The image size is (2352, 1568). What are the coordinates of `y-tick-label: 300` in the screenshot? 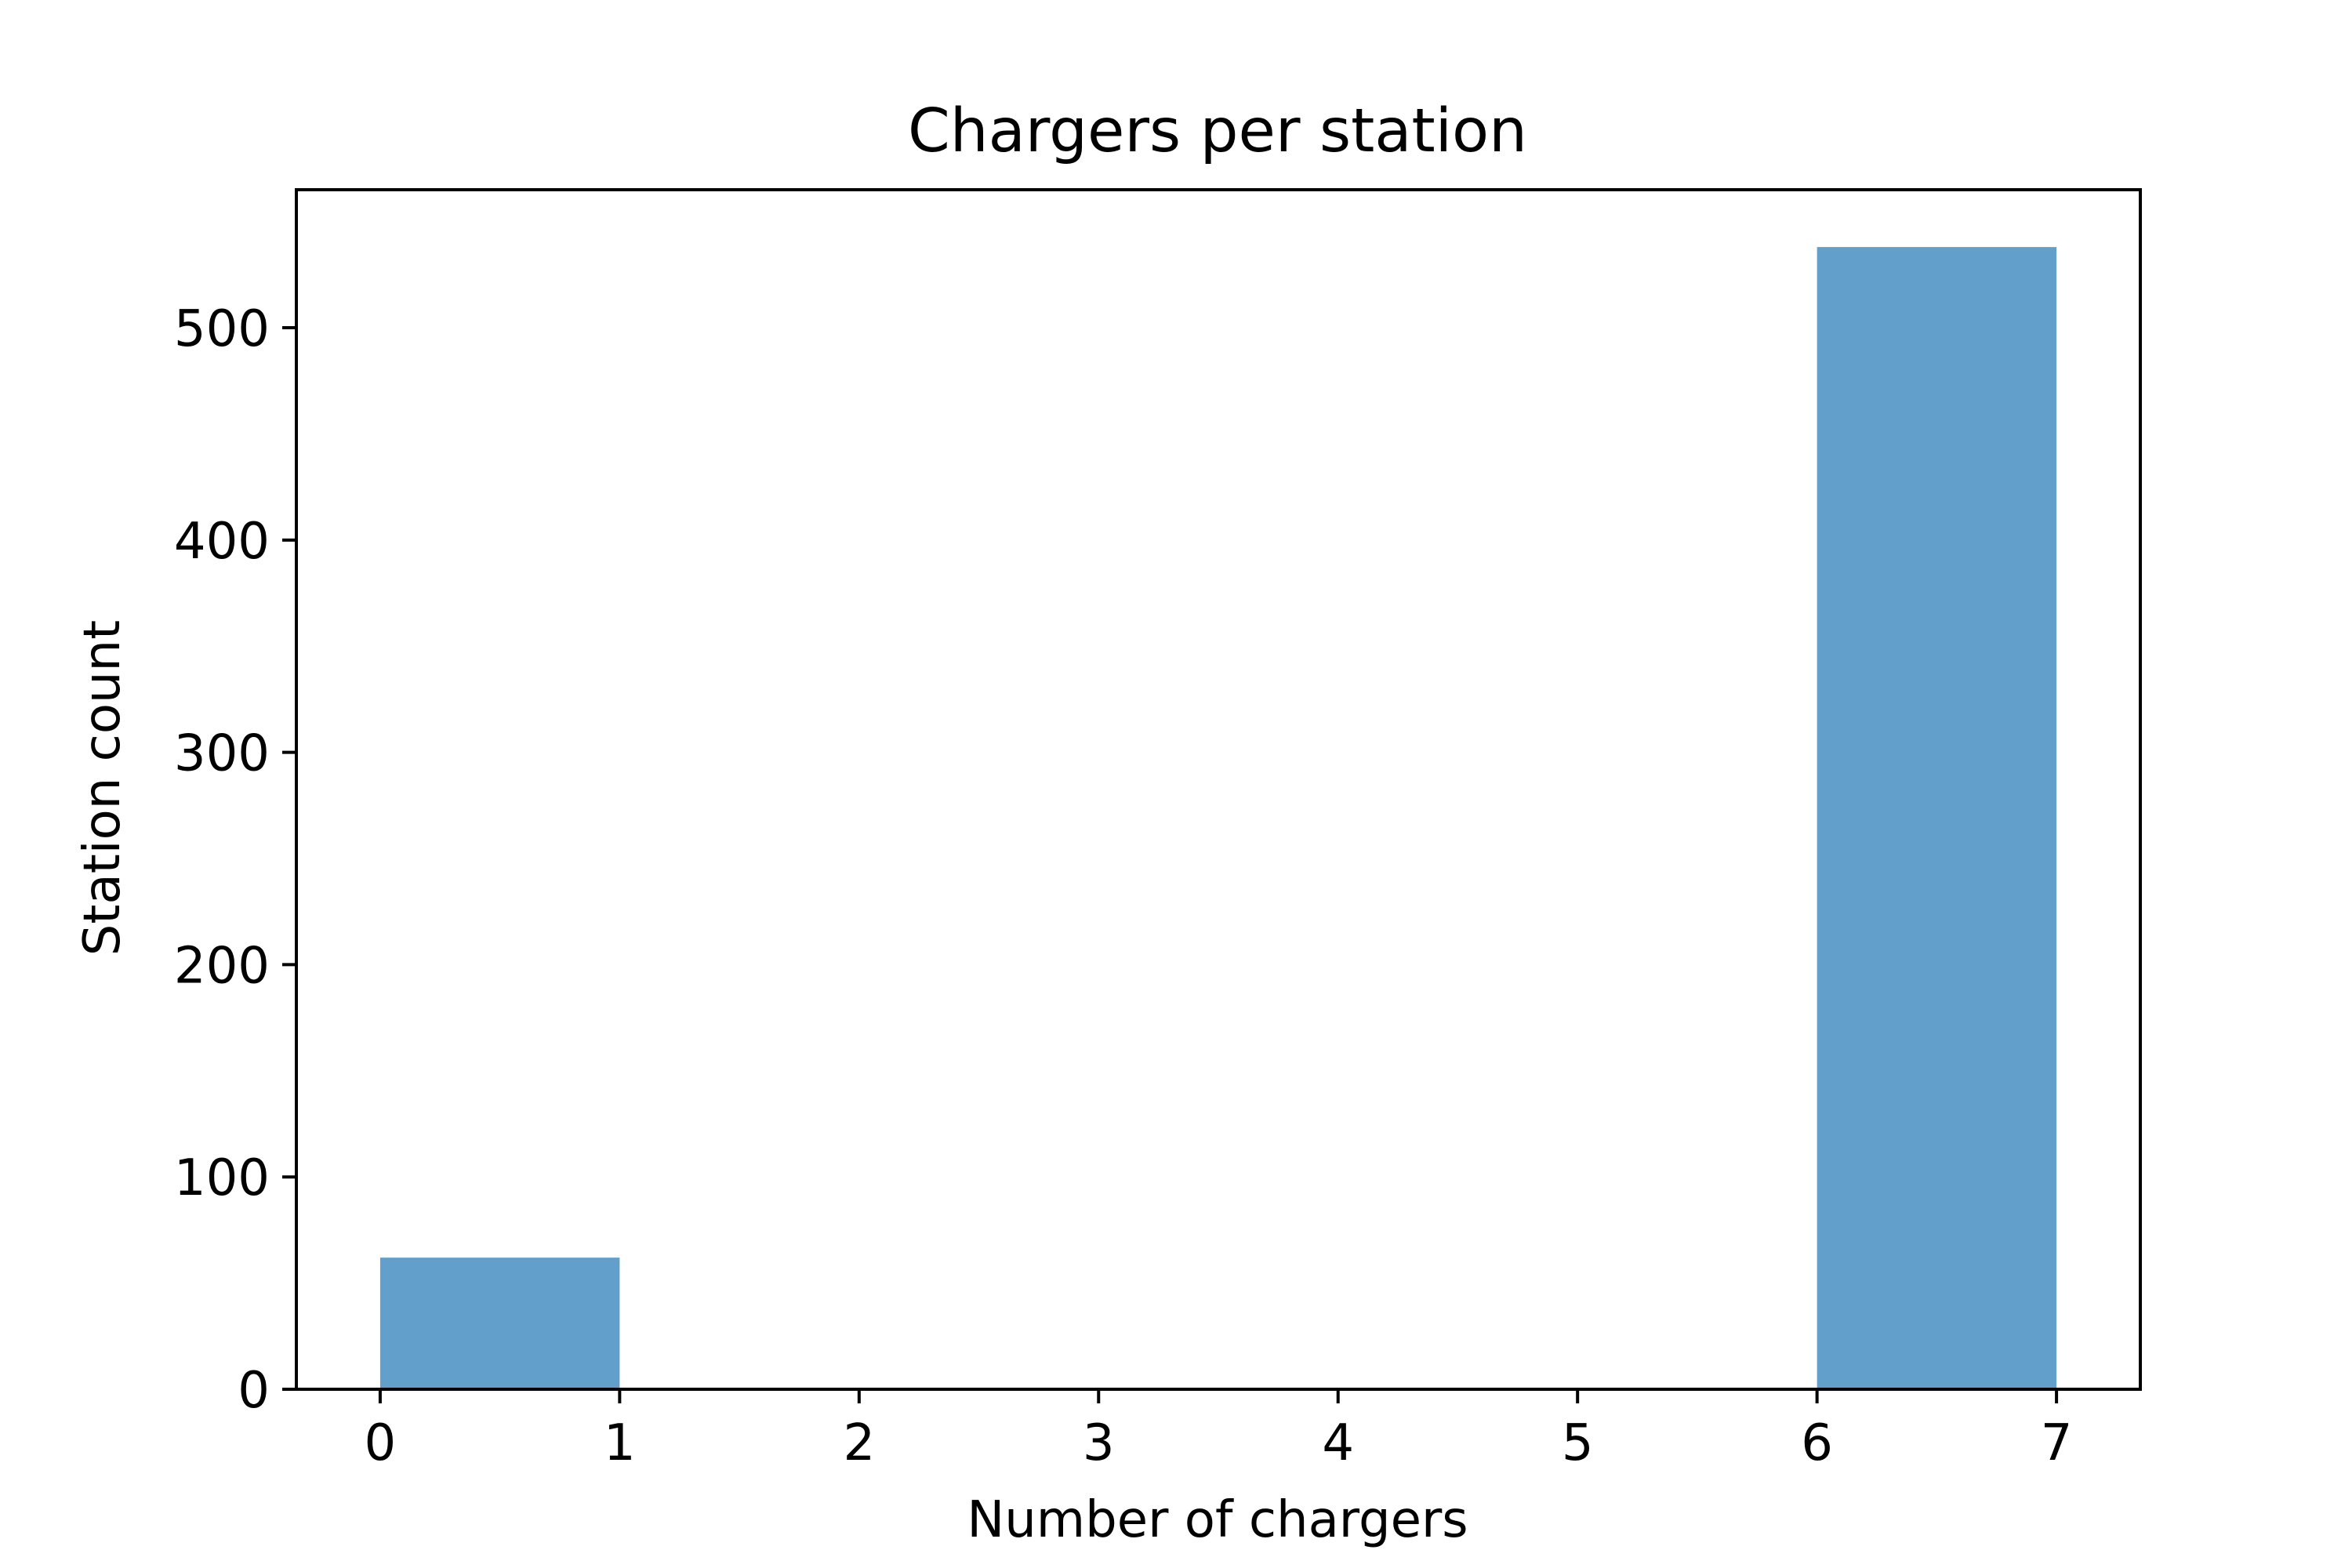 It's located at (222, 754).